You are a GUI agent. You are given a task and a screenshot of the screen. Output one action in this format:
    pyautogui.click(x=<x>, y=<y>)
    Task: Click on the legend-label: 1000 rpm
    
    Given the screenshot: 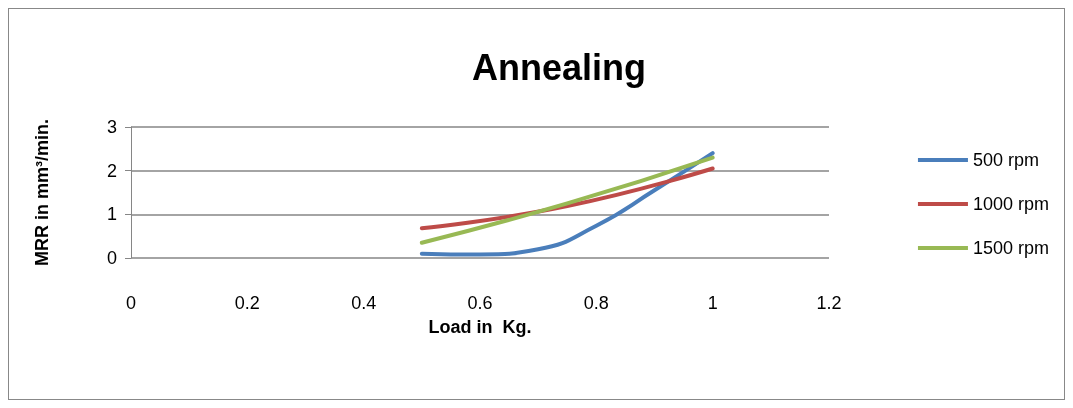 What is the action you would take?
    pyautogui.click(x=1010, y=204)
    